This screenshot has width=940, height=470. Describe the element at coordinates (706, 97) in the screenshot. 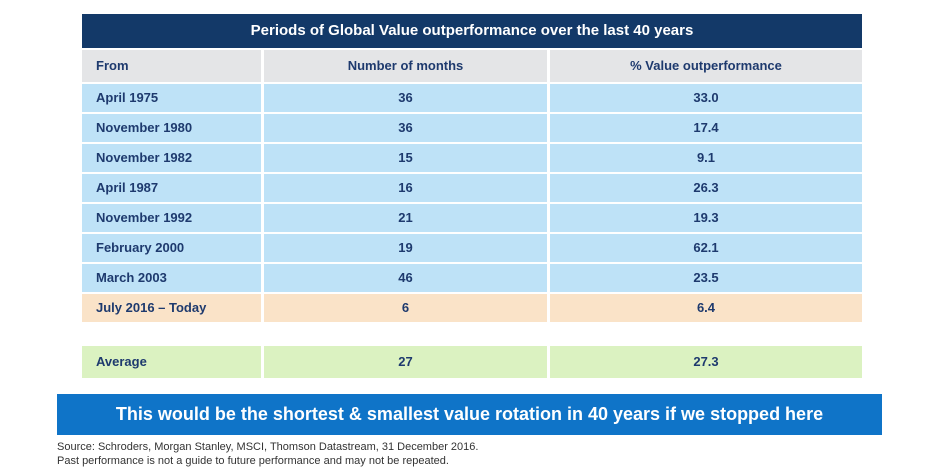

I see `row-outperformance-cell: 33.0` at that location.